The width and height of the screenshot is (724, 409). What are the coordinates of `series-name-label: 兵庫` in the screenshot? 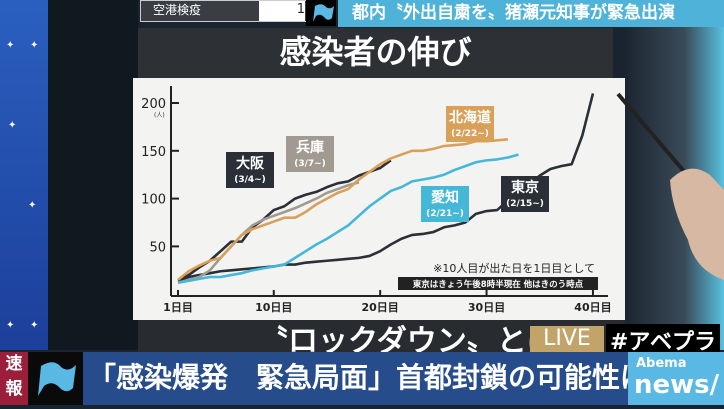 It's located at (310, 147).